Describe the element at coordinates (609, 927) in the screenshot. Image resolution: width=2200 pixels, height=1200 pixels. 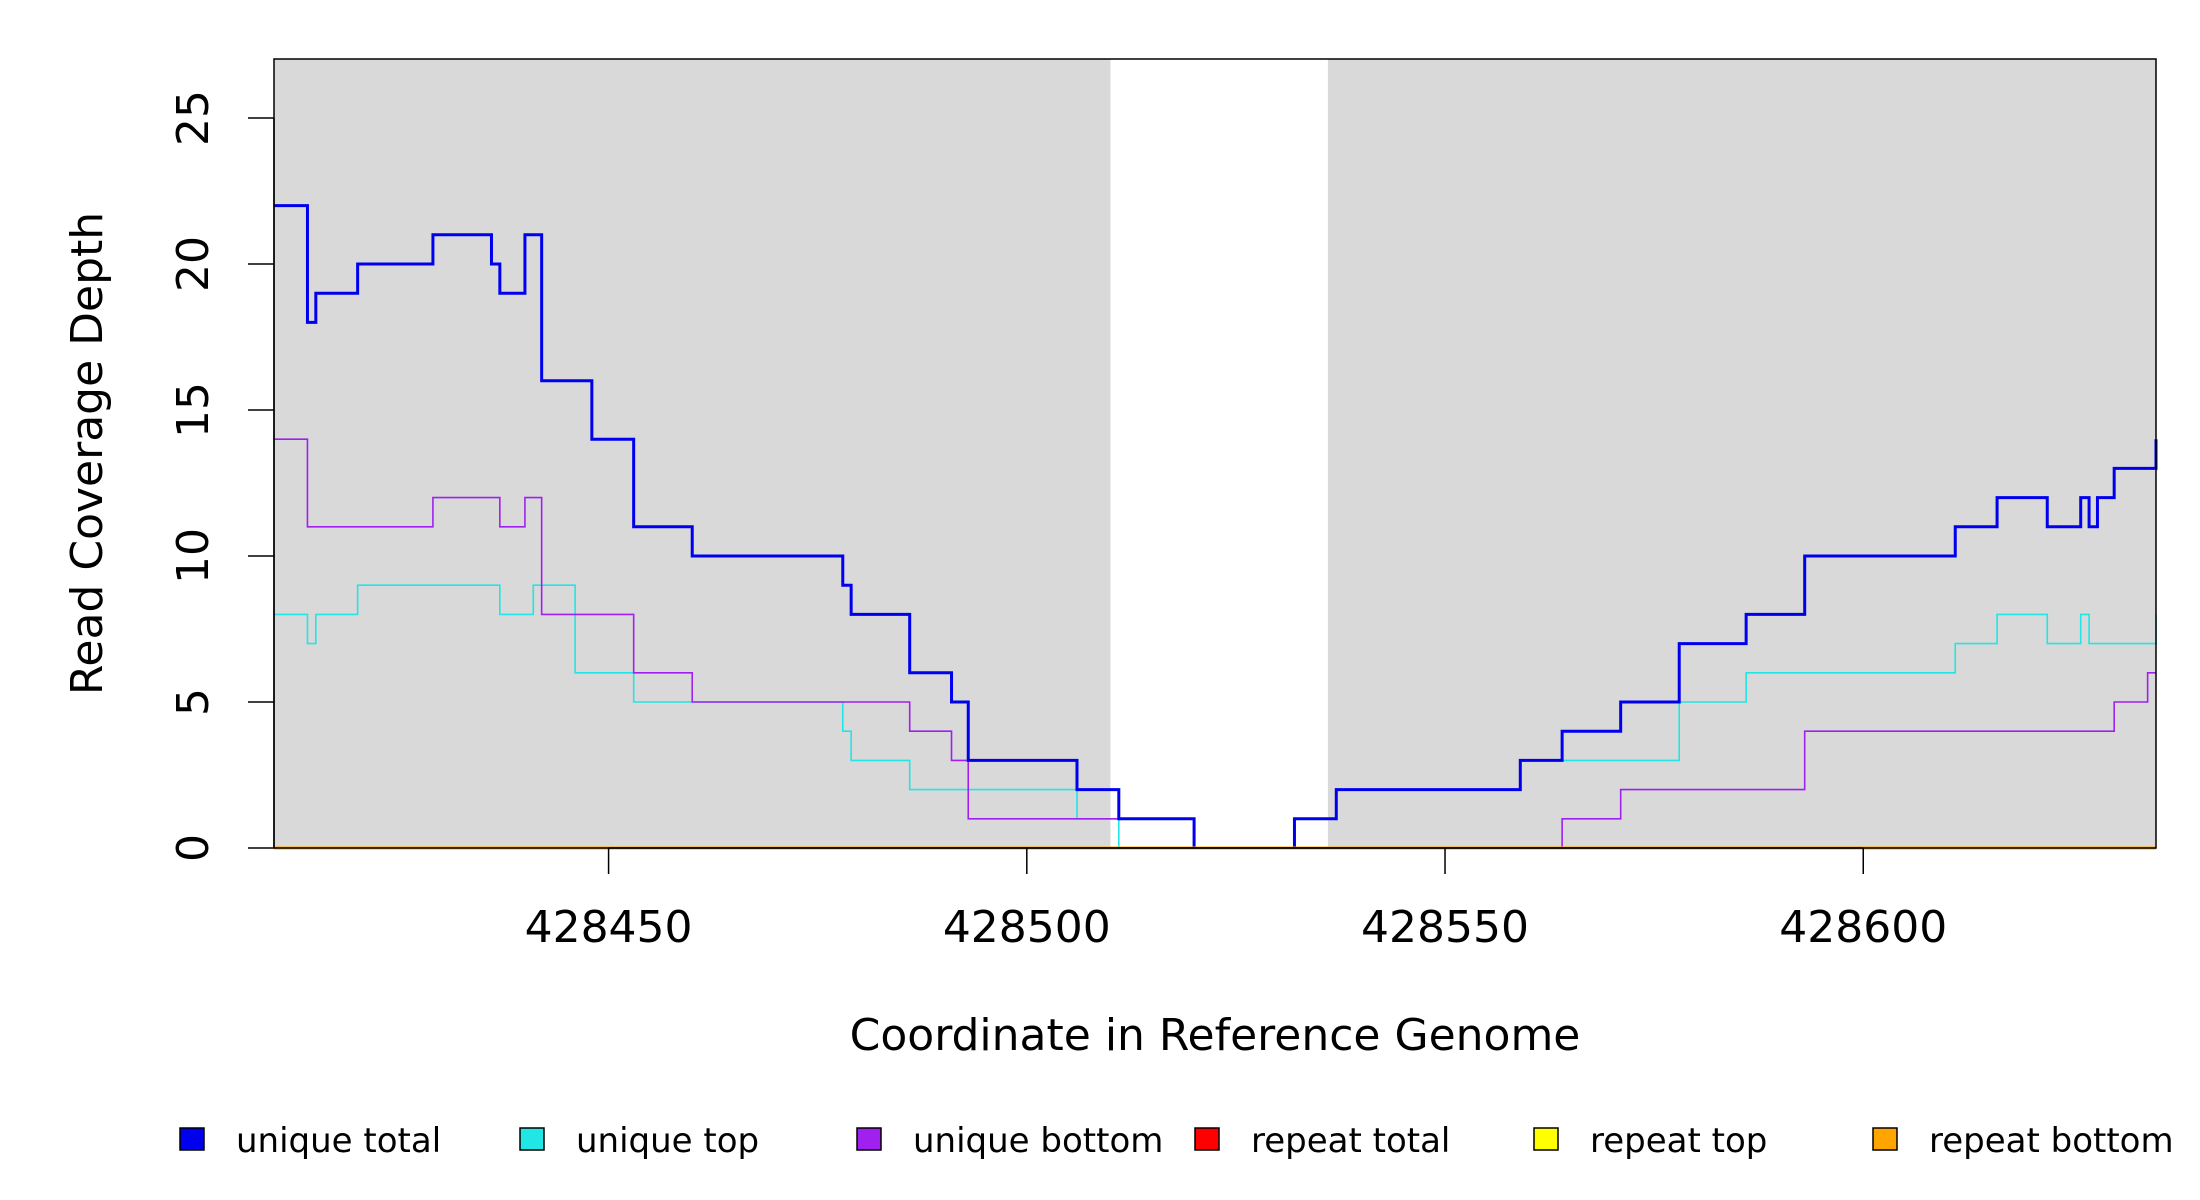
I see `x-tick-label: 428450` at that location.